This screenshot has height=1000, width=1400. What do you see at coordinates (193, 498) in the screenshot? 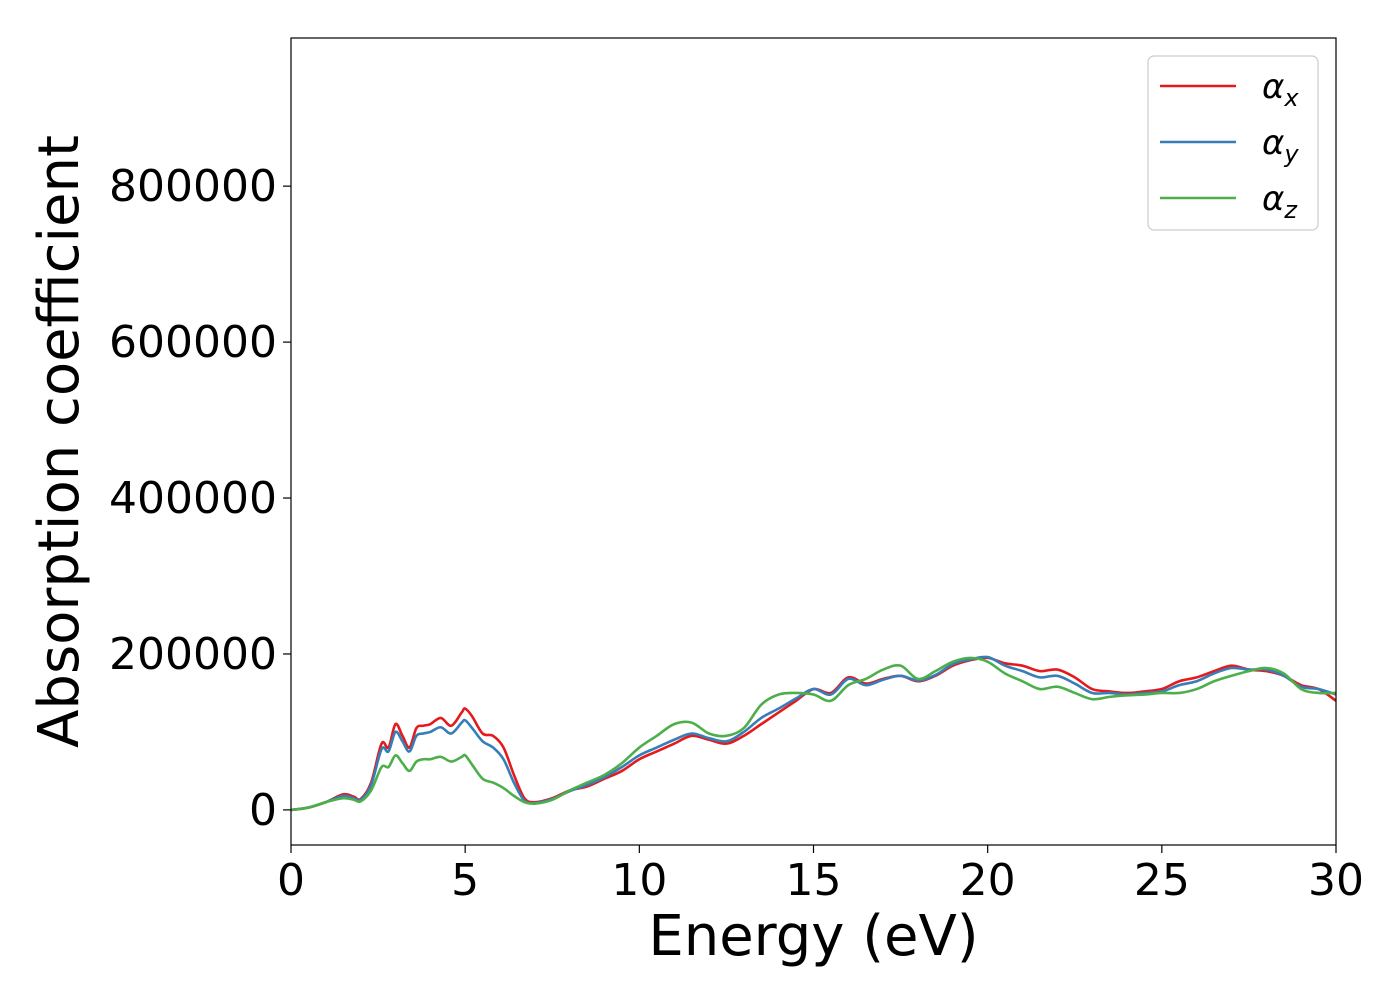
I see `y-tick-label: 400000` at bounding box center [193, 498].